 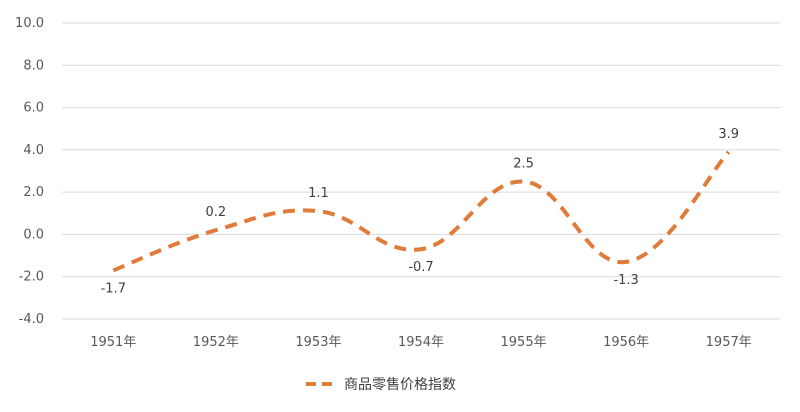 I want to click on y-tick-label: 6.0, so click(x=33, y=108).